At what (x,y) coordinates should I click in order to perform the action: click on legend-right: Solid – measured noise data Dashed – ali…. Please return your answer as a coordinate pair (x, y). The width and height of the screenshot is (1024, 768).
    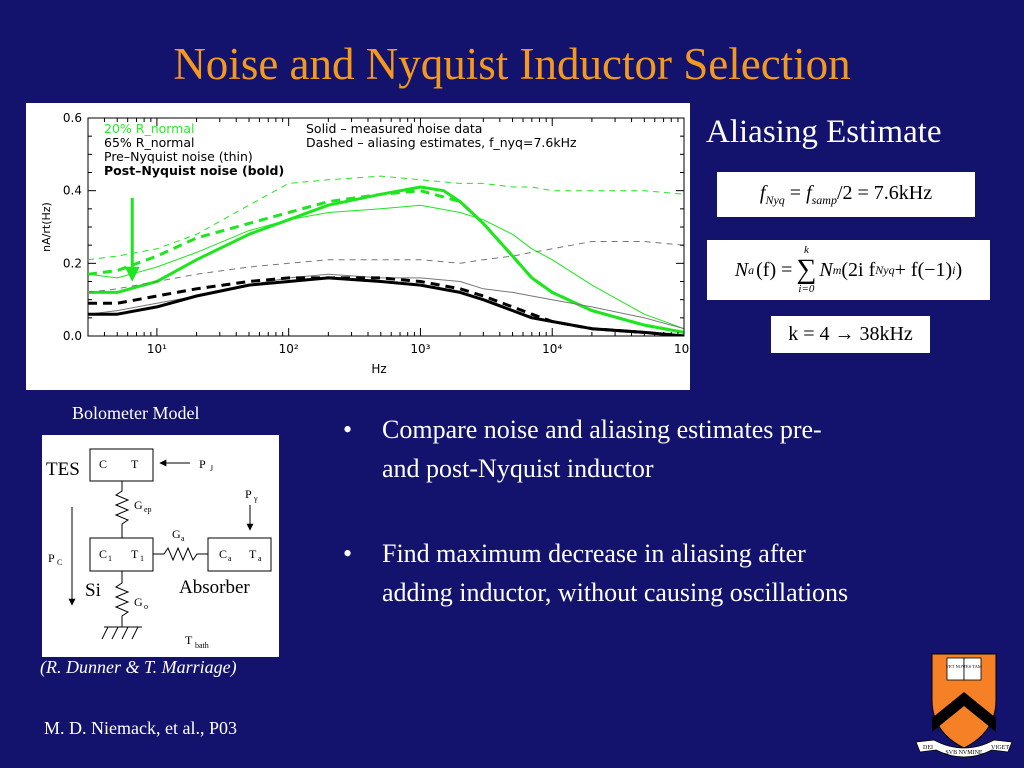
    Looking at the image, I should click on (441, 135).